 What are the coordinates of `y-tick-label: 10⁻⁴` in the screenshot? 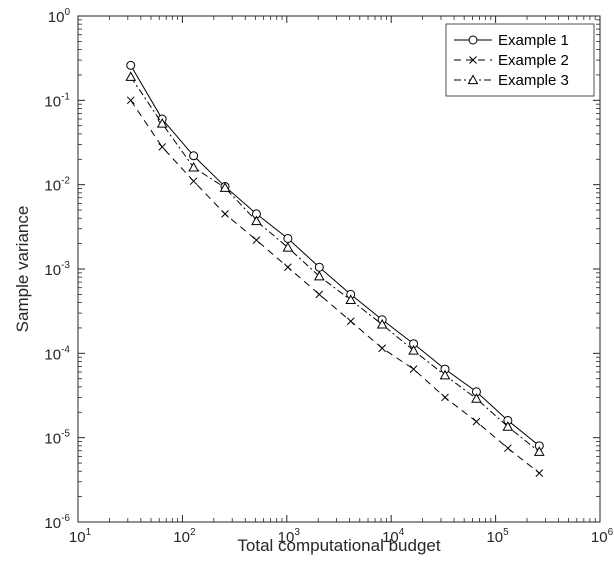 It's located at (57, 353).